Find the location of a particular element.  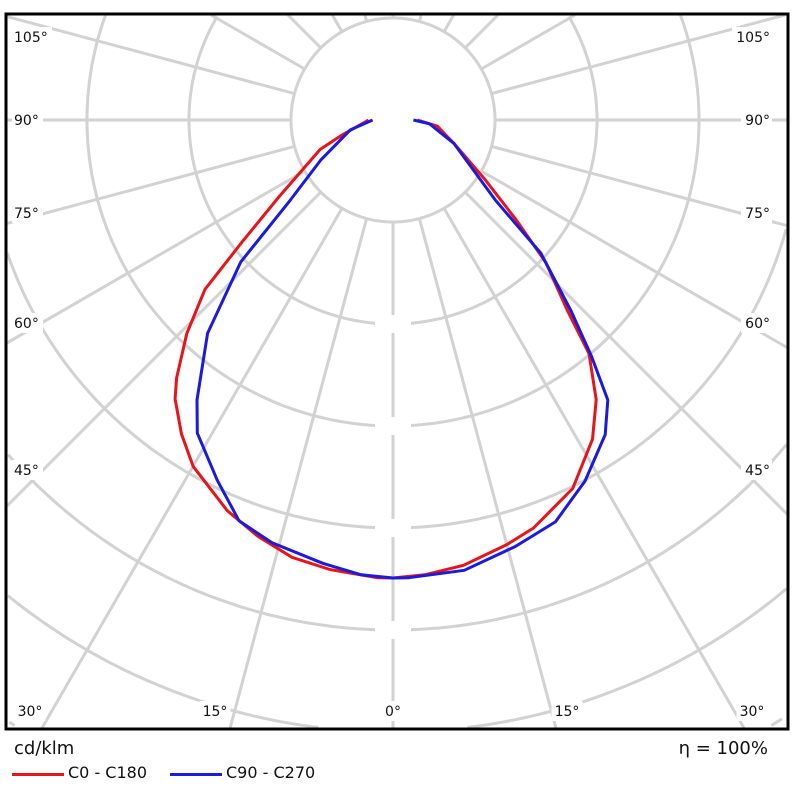

angle-label-left: 90° is located at coordinates (26, 121).